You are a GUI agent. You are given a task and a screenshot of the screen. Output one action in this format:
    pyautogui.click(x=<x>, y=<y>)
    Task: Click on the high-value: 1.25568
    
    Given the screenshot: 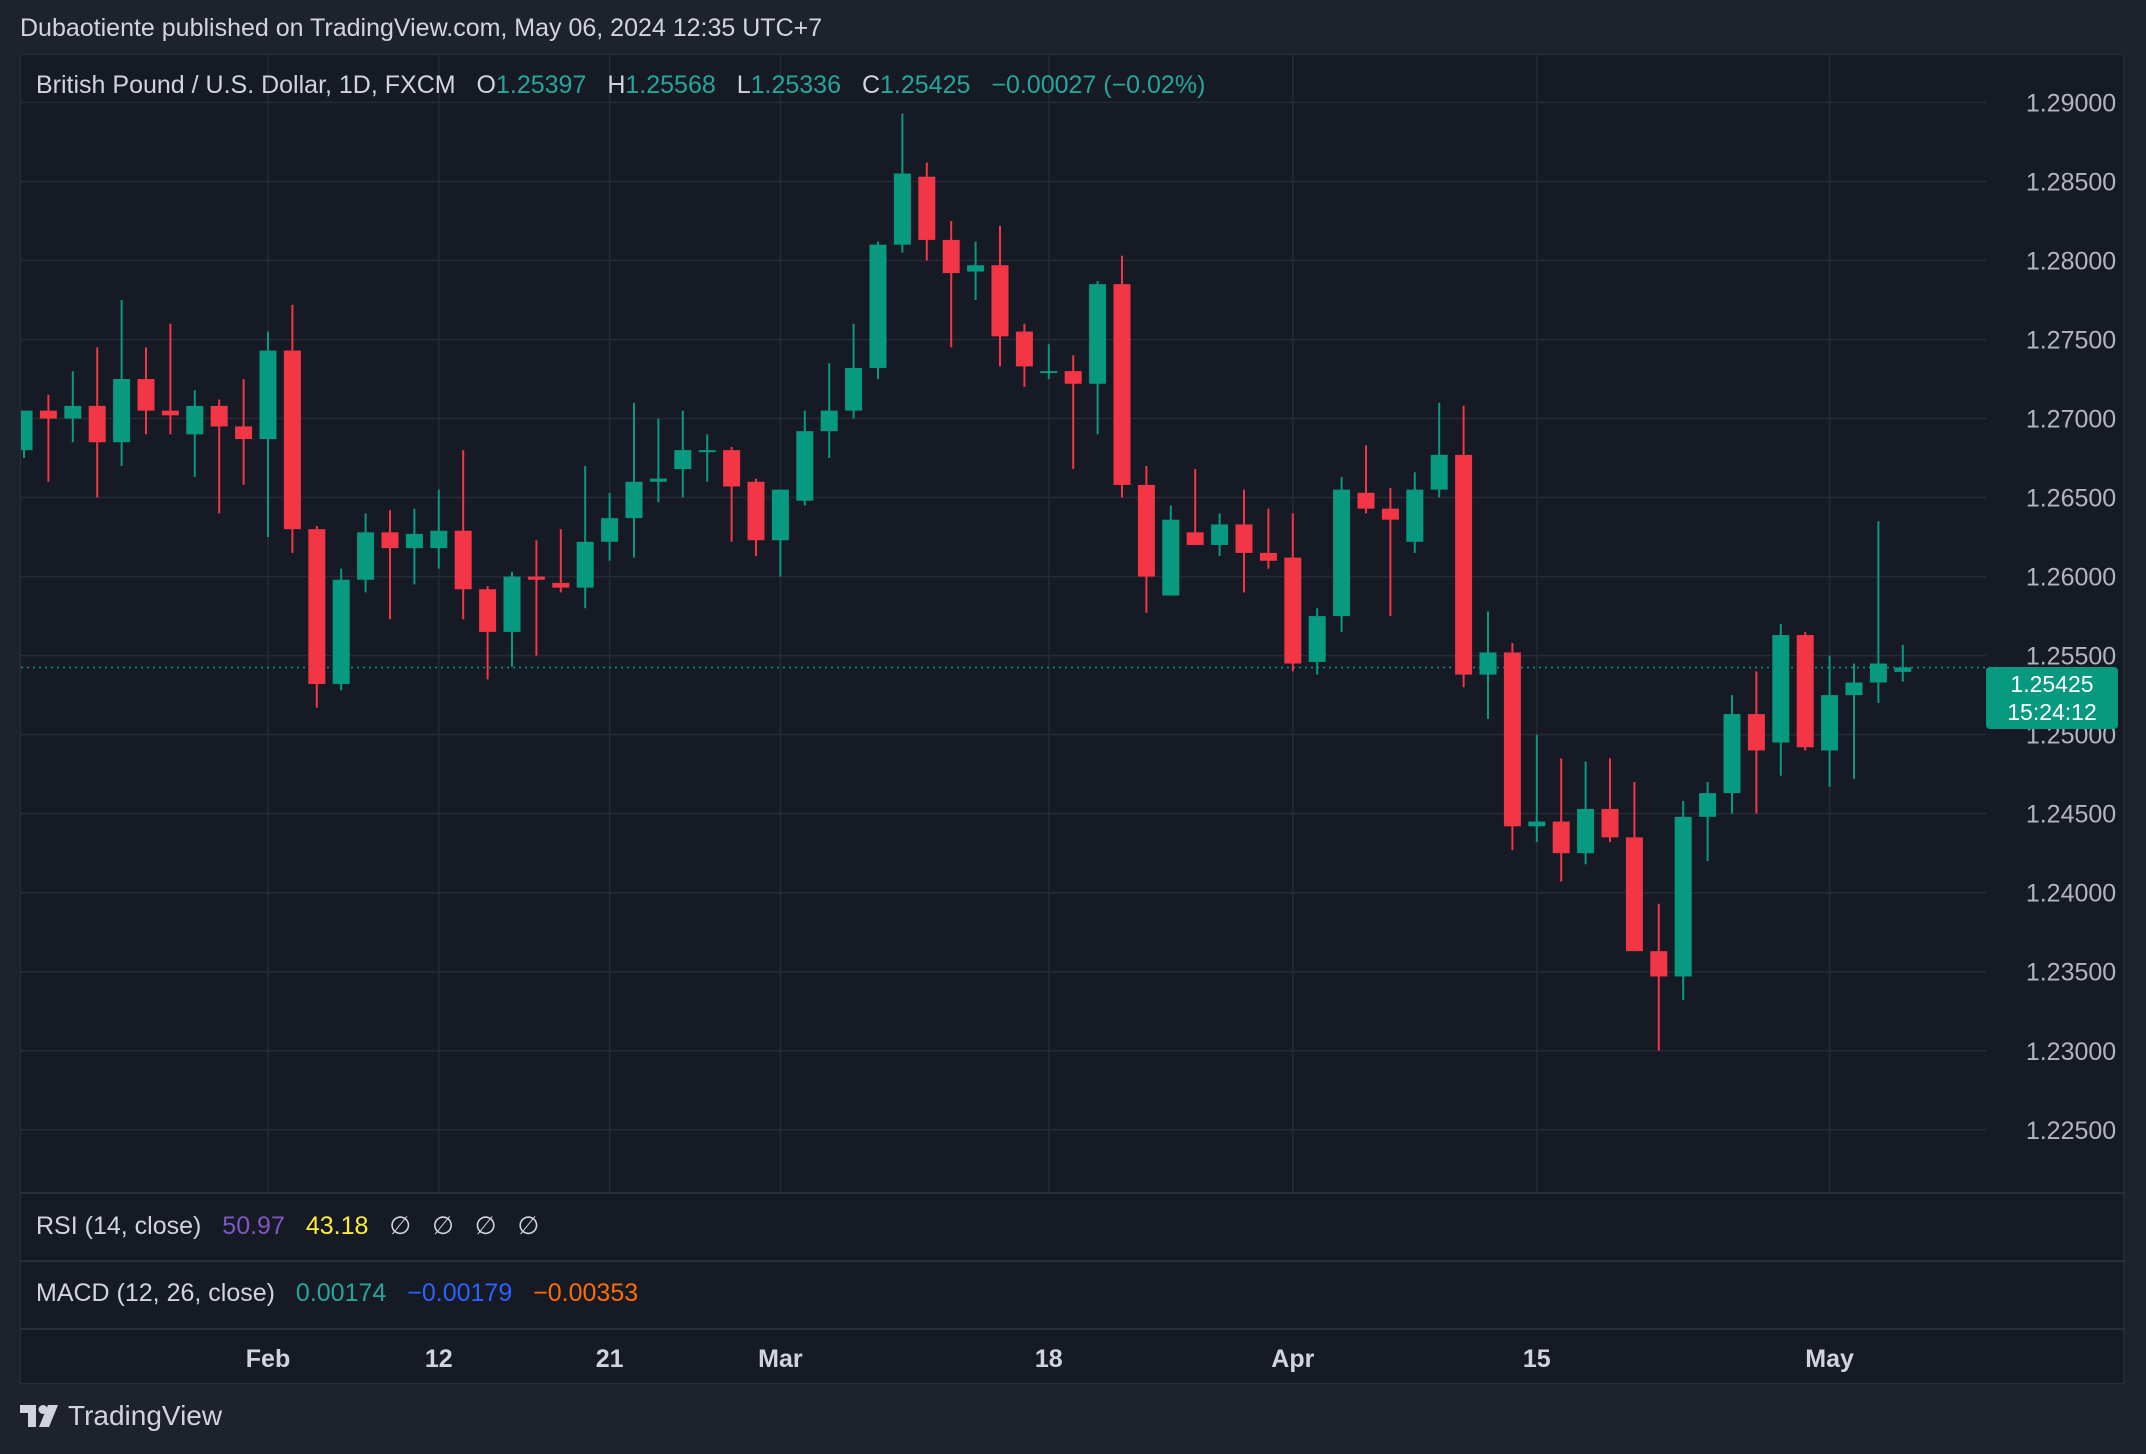 What is the action you would take?
    pyautogui.click(x=670, y=85)
    